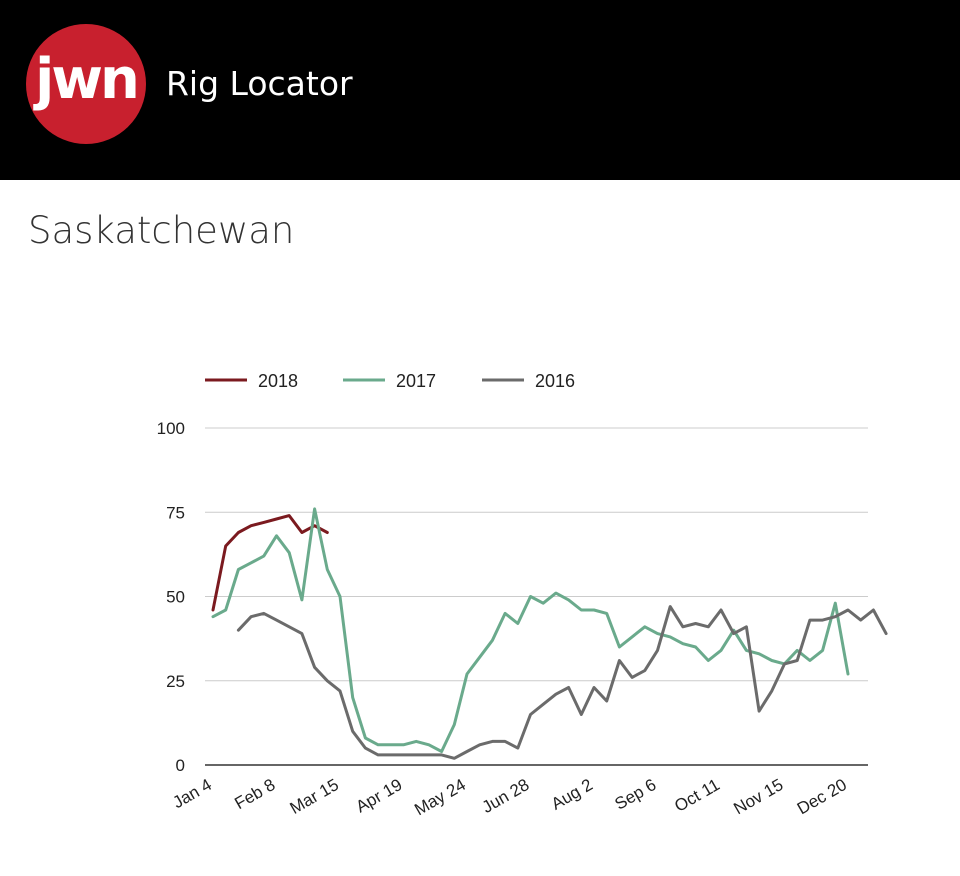 The height and width of the screenshot is (876, 960). What do you see at coordinates (175, 681) in the screenshot?
I see `y-tick-label: 25` at bounding box center [175, 681].